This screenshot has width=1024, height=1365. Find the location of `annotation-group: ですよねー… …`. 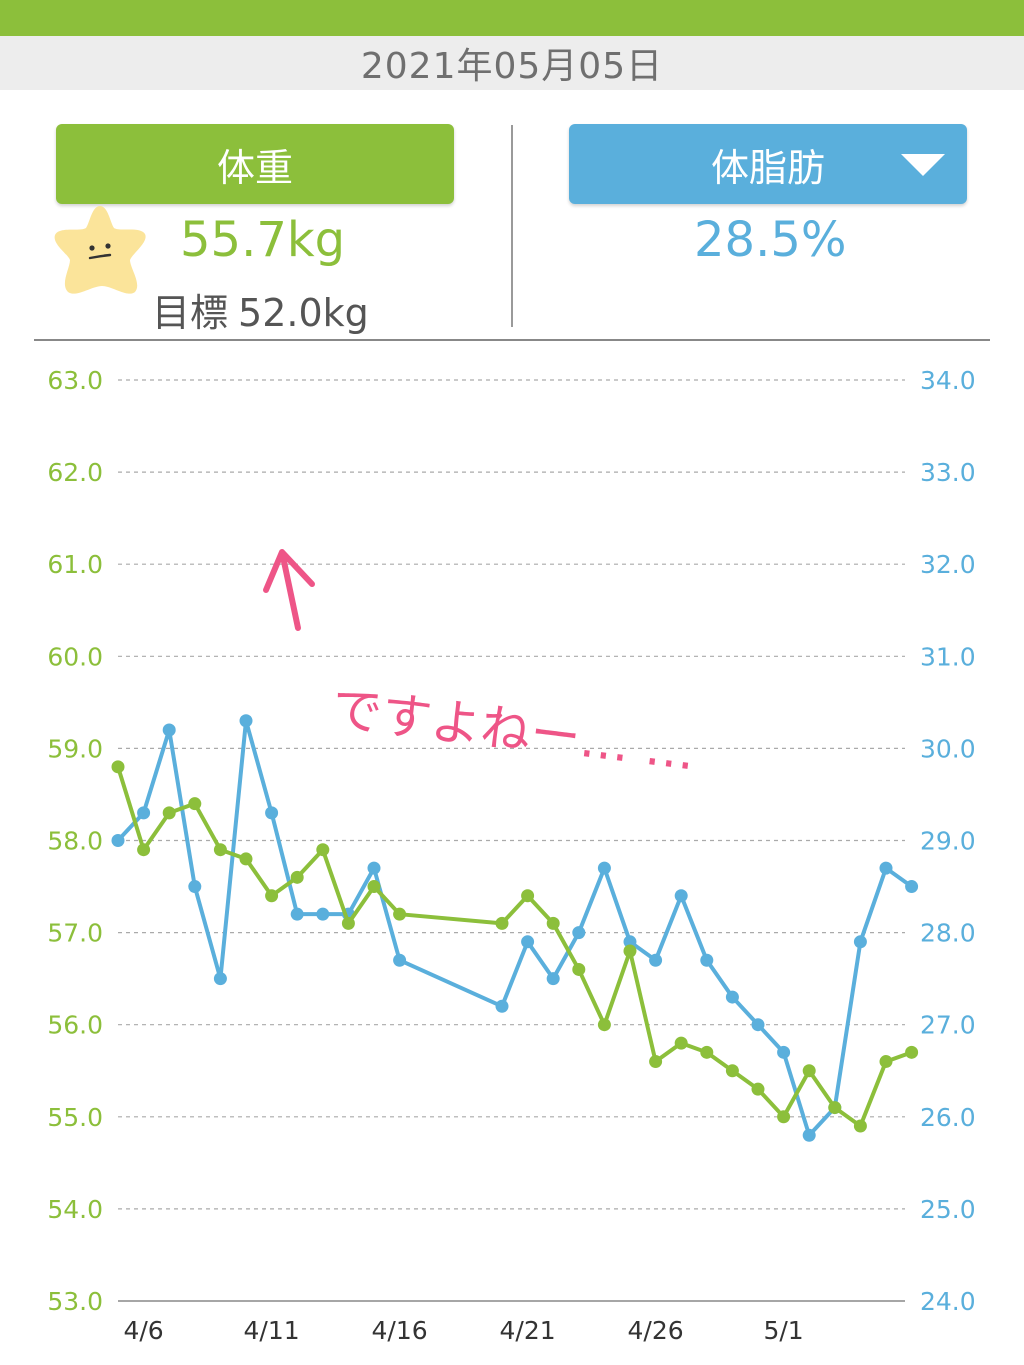

annotation-group: ですよねー… … is located at coordinates (481, 665).